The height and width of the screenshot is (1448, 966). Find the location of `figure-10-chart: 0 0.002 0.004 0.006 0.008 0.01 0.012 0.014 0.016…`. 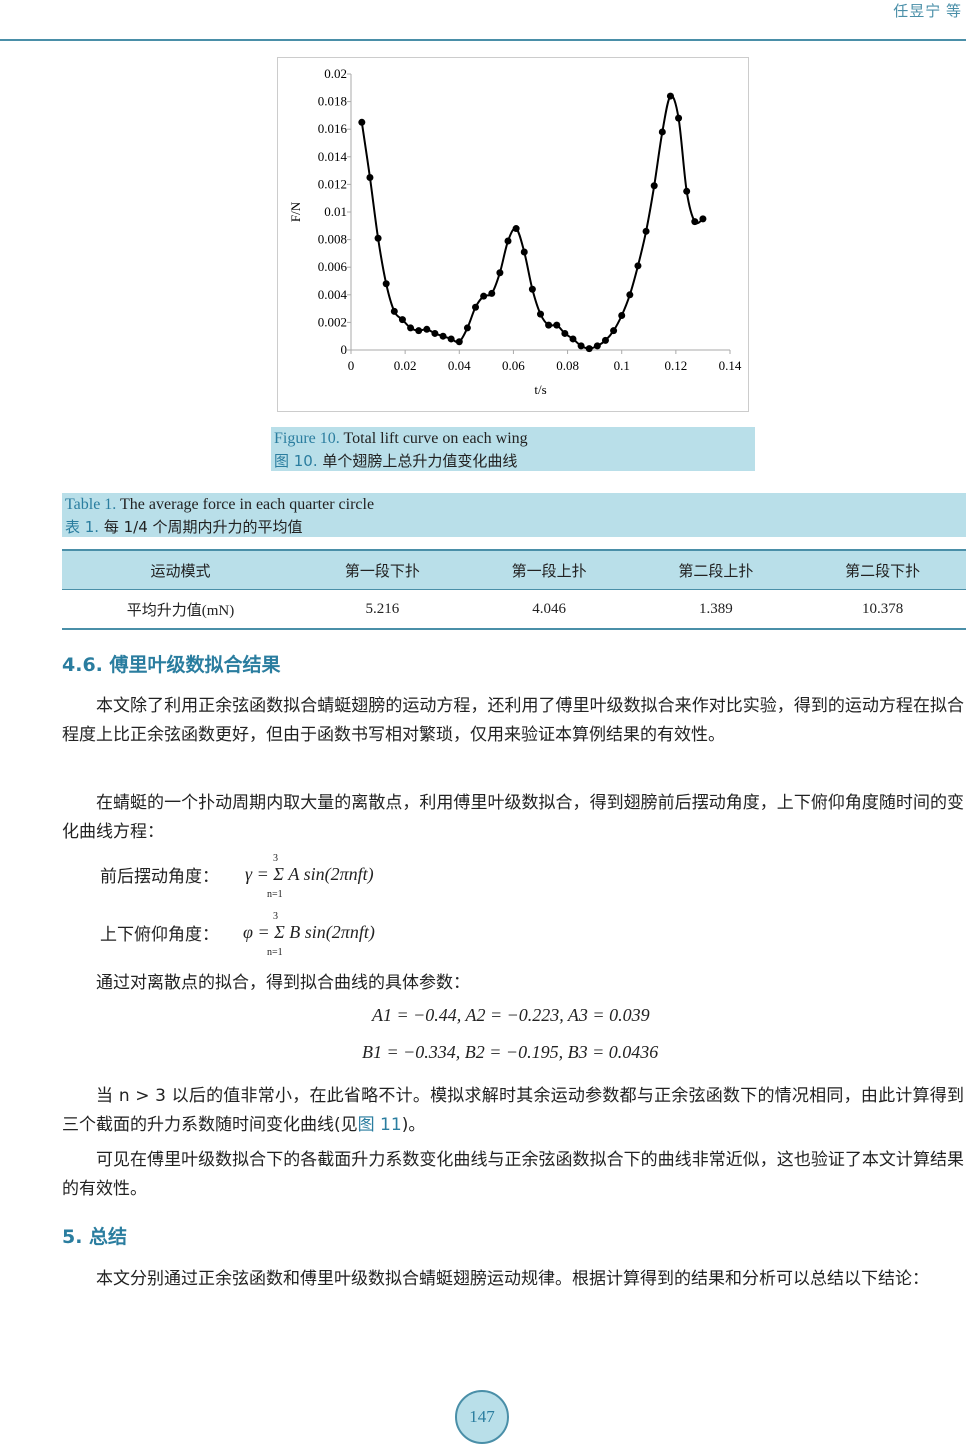

figure-10-chart: 0 0.002 0.004 0.006 0.008 0.01 0.012 0.014 0.016… is located at coordinates (513, 234).